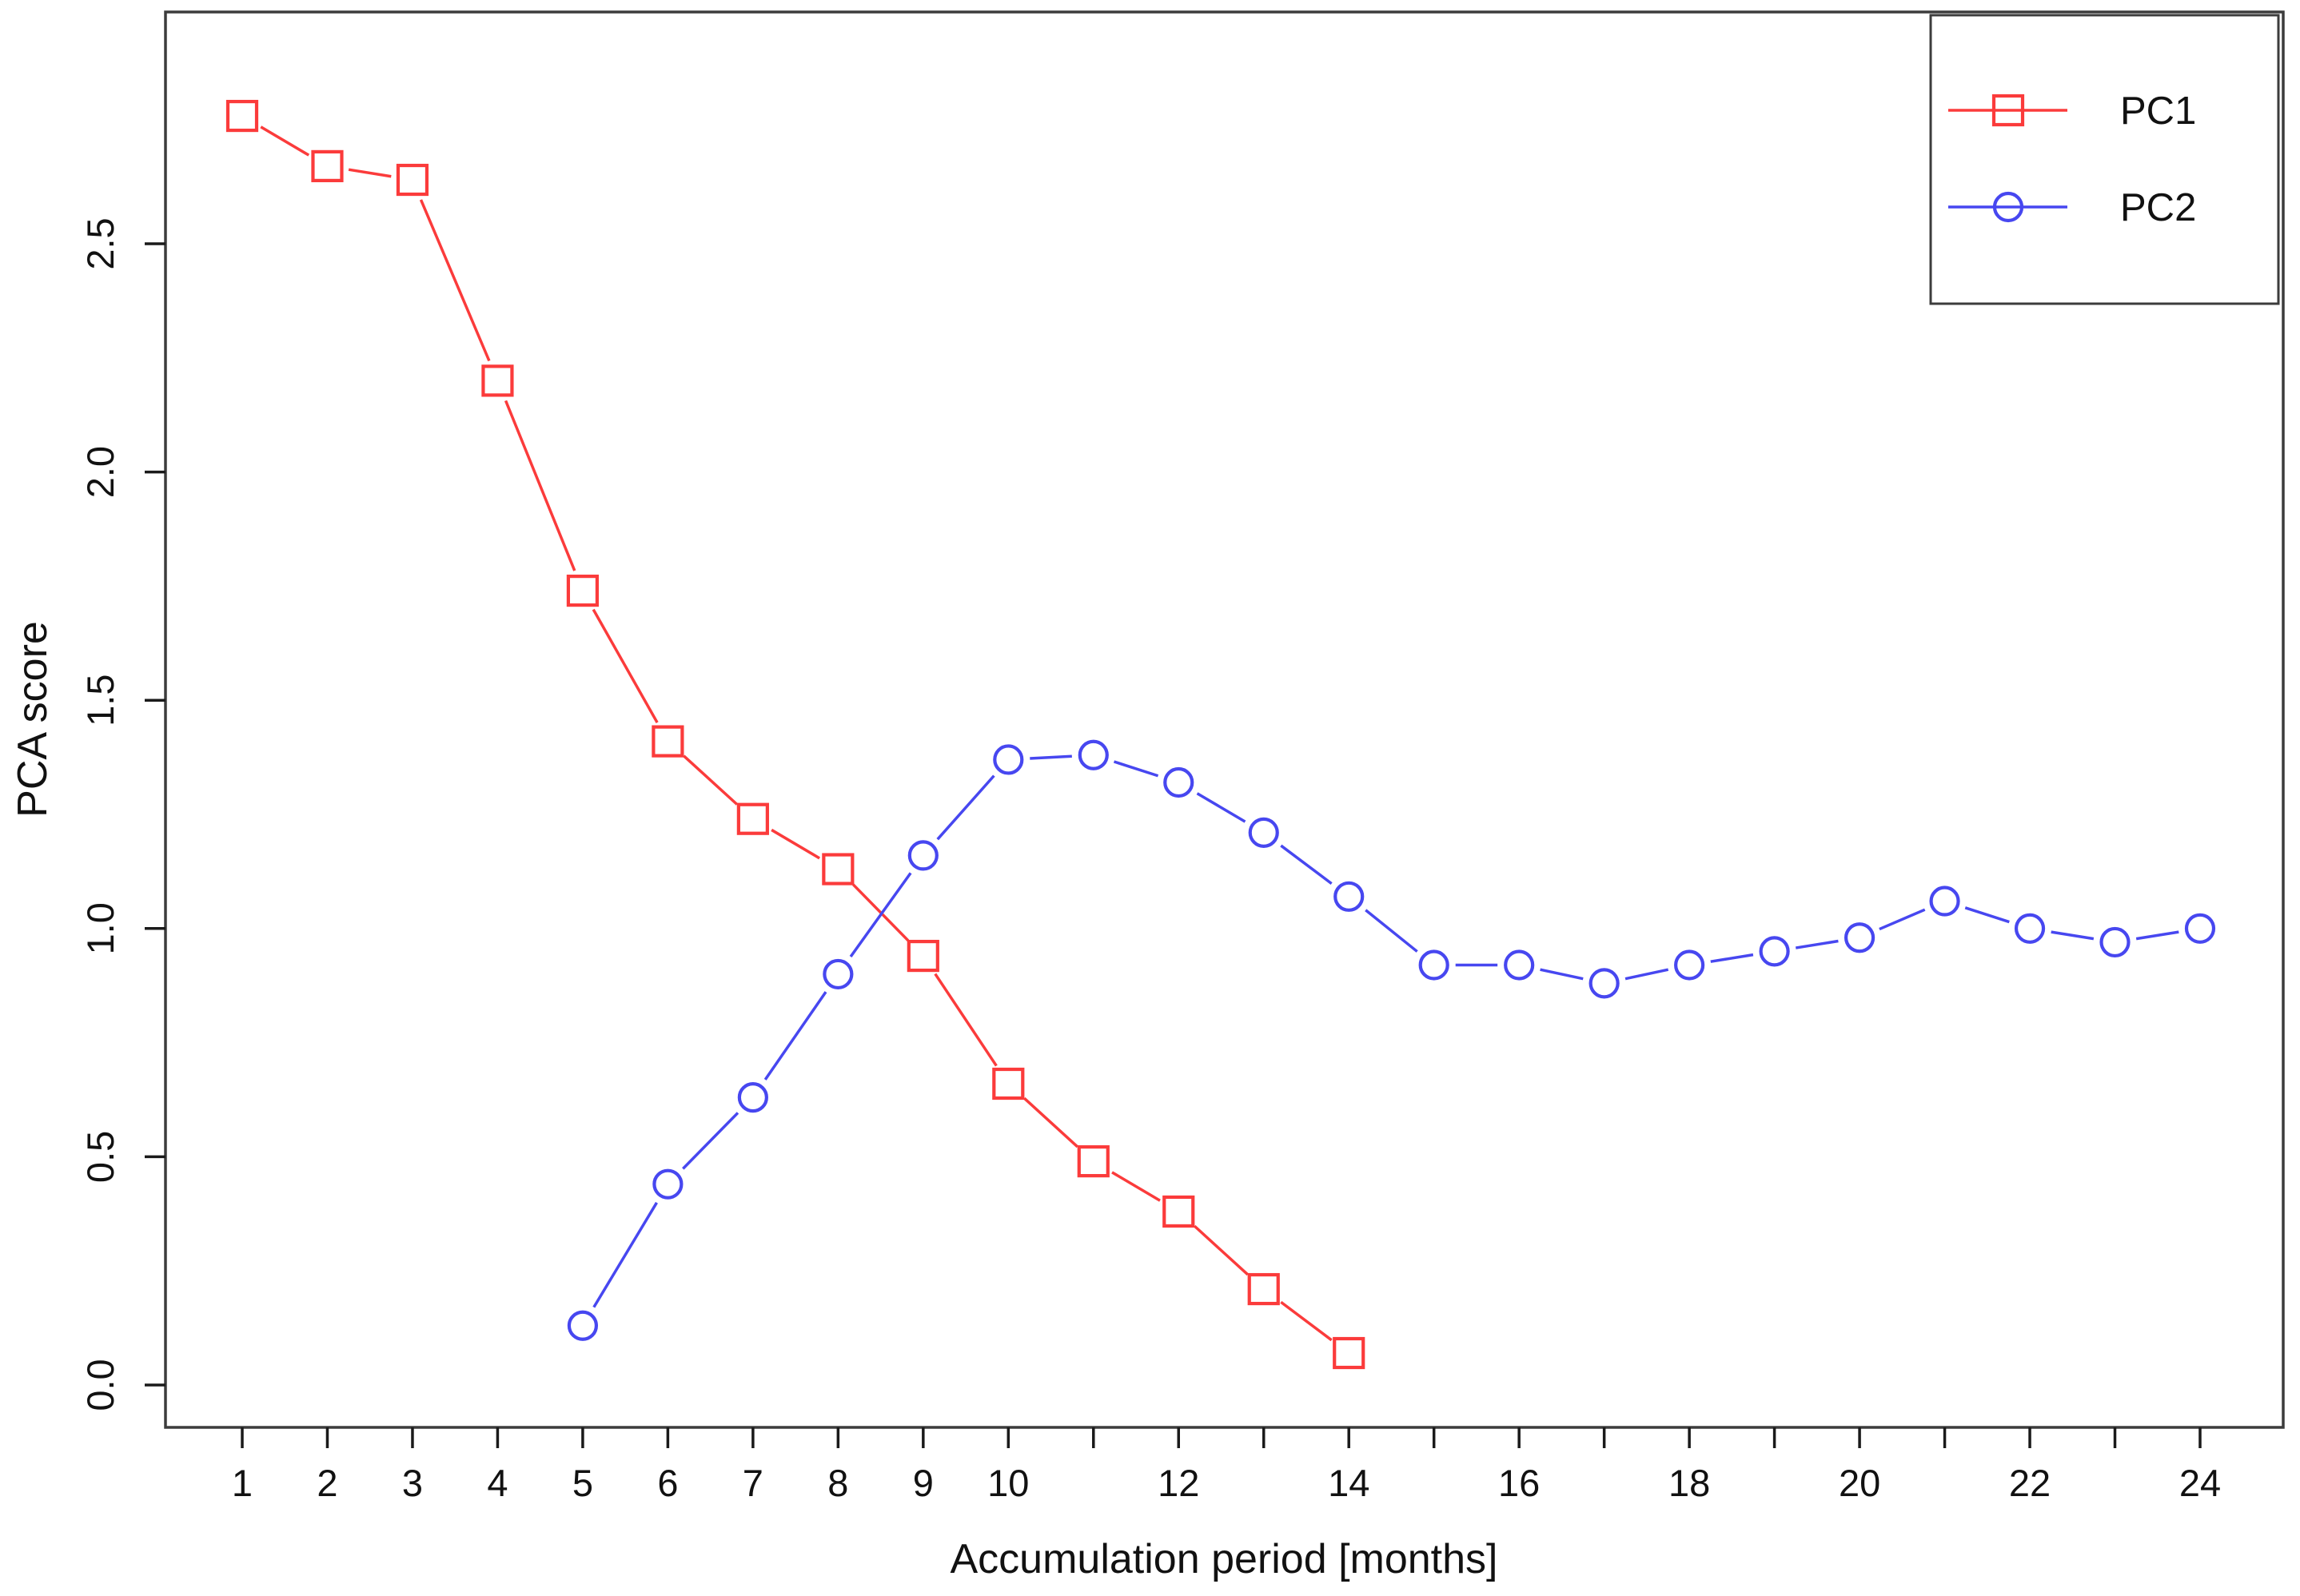 The height and width of the screenshot is (1596, 2300). Describe the element at coordinates (2200, 1483) in the screenshot. I see `x-tick-label: 24` at that location.